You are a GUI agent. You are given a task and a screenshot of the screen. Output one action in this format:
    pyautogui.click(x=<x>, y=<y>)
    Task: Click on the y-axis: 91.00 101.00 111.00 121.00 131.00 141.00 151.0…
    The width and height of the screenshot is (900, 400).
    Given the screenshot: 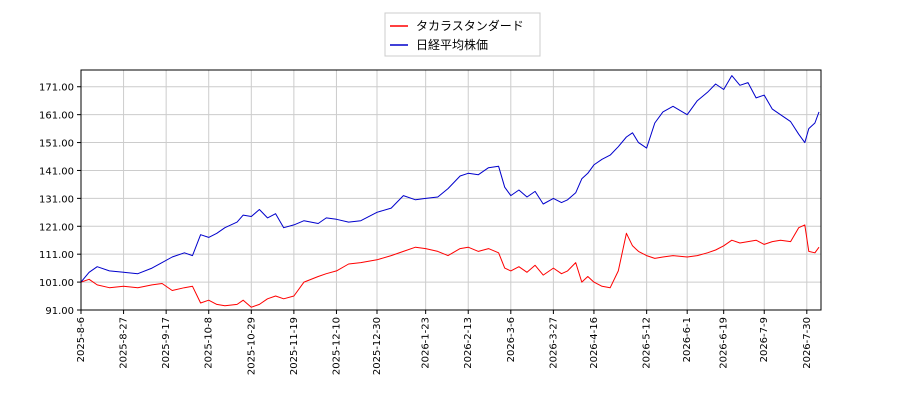 What is the action you would take?
    pyautogui.click(x=60, y=200)
    